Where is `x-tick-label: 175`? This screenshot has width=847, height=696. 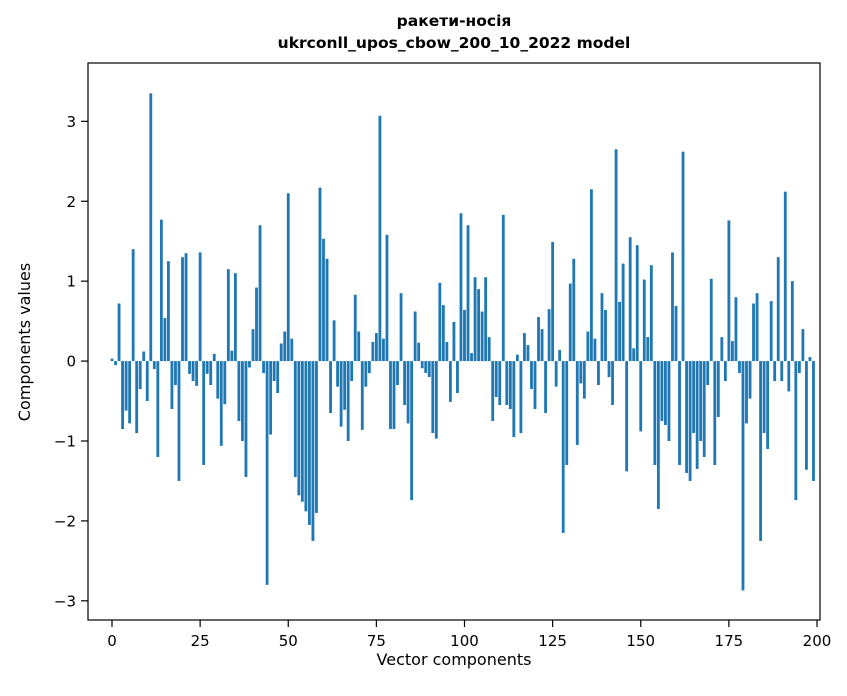
x-tick-label: 175 is located at coordinates (729, 641).